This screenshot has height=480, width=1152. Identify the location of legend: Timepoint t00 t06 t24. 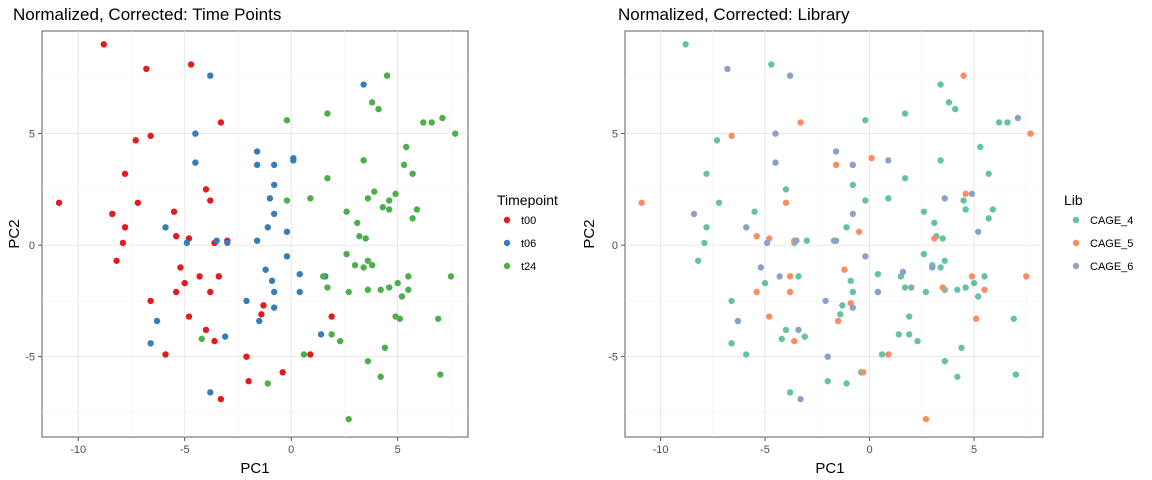
(527, 232).